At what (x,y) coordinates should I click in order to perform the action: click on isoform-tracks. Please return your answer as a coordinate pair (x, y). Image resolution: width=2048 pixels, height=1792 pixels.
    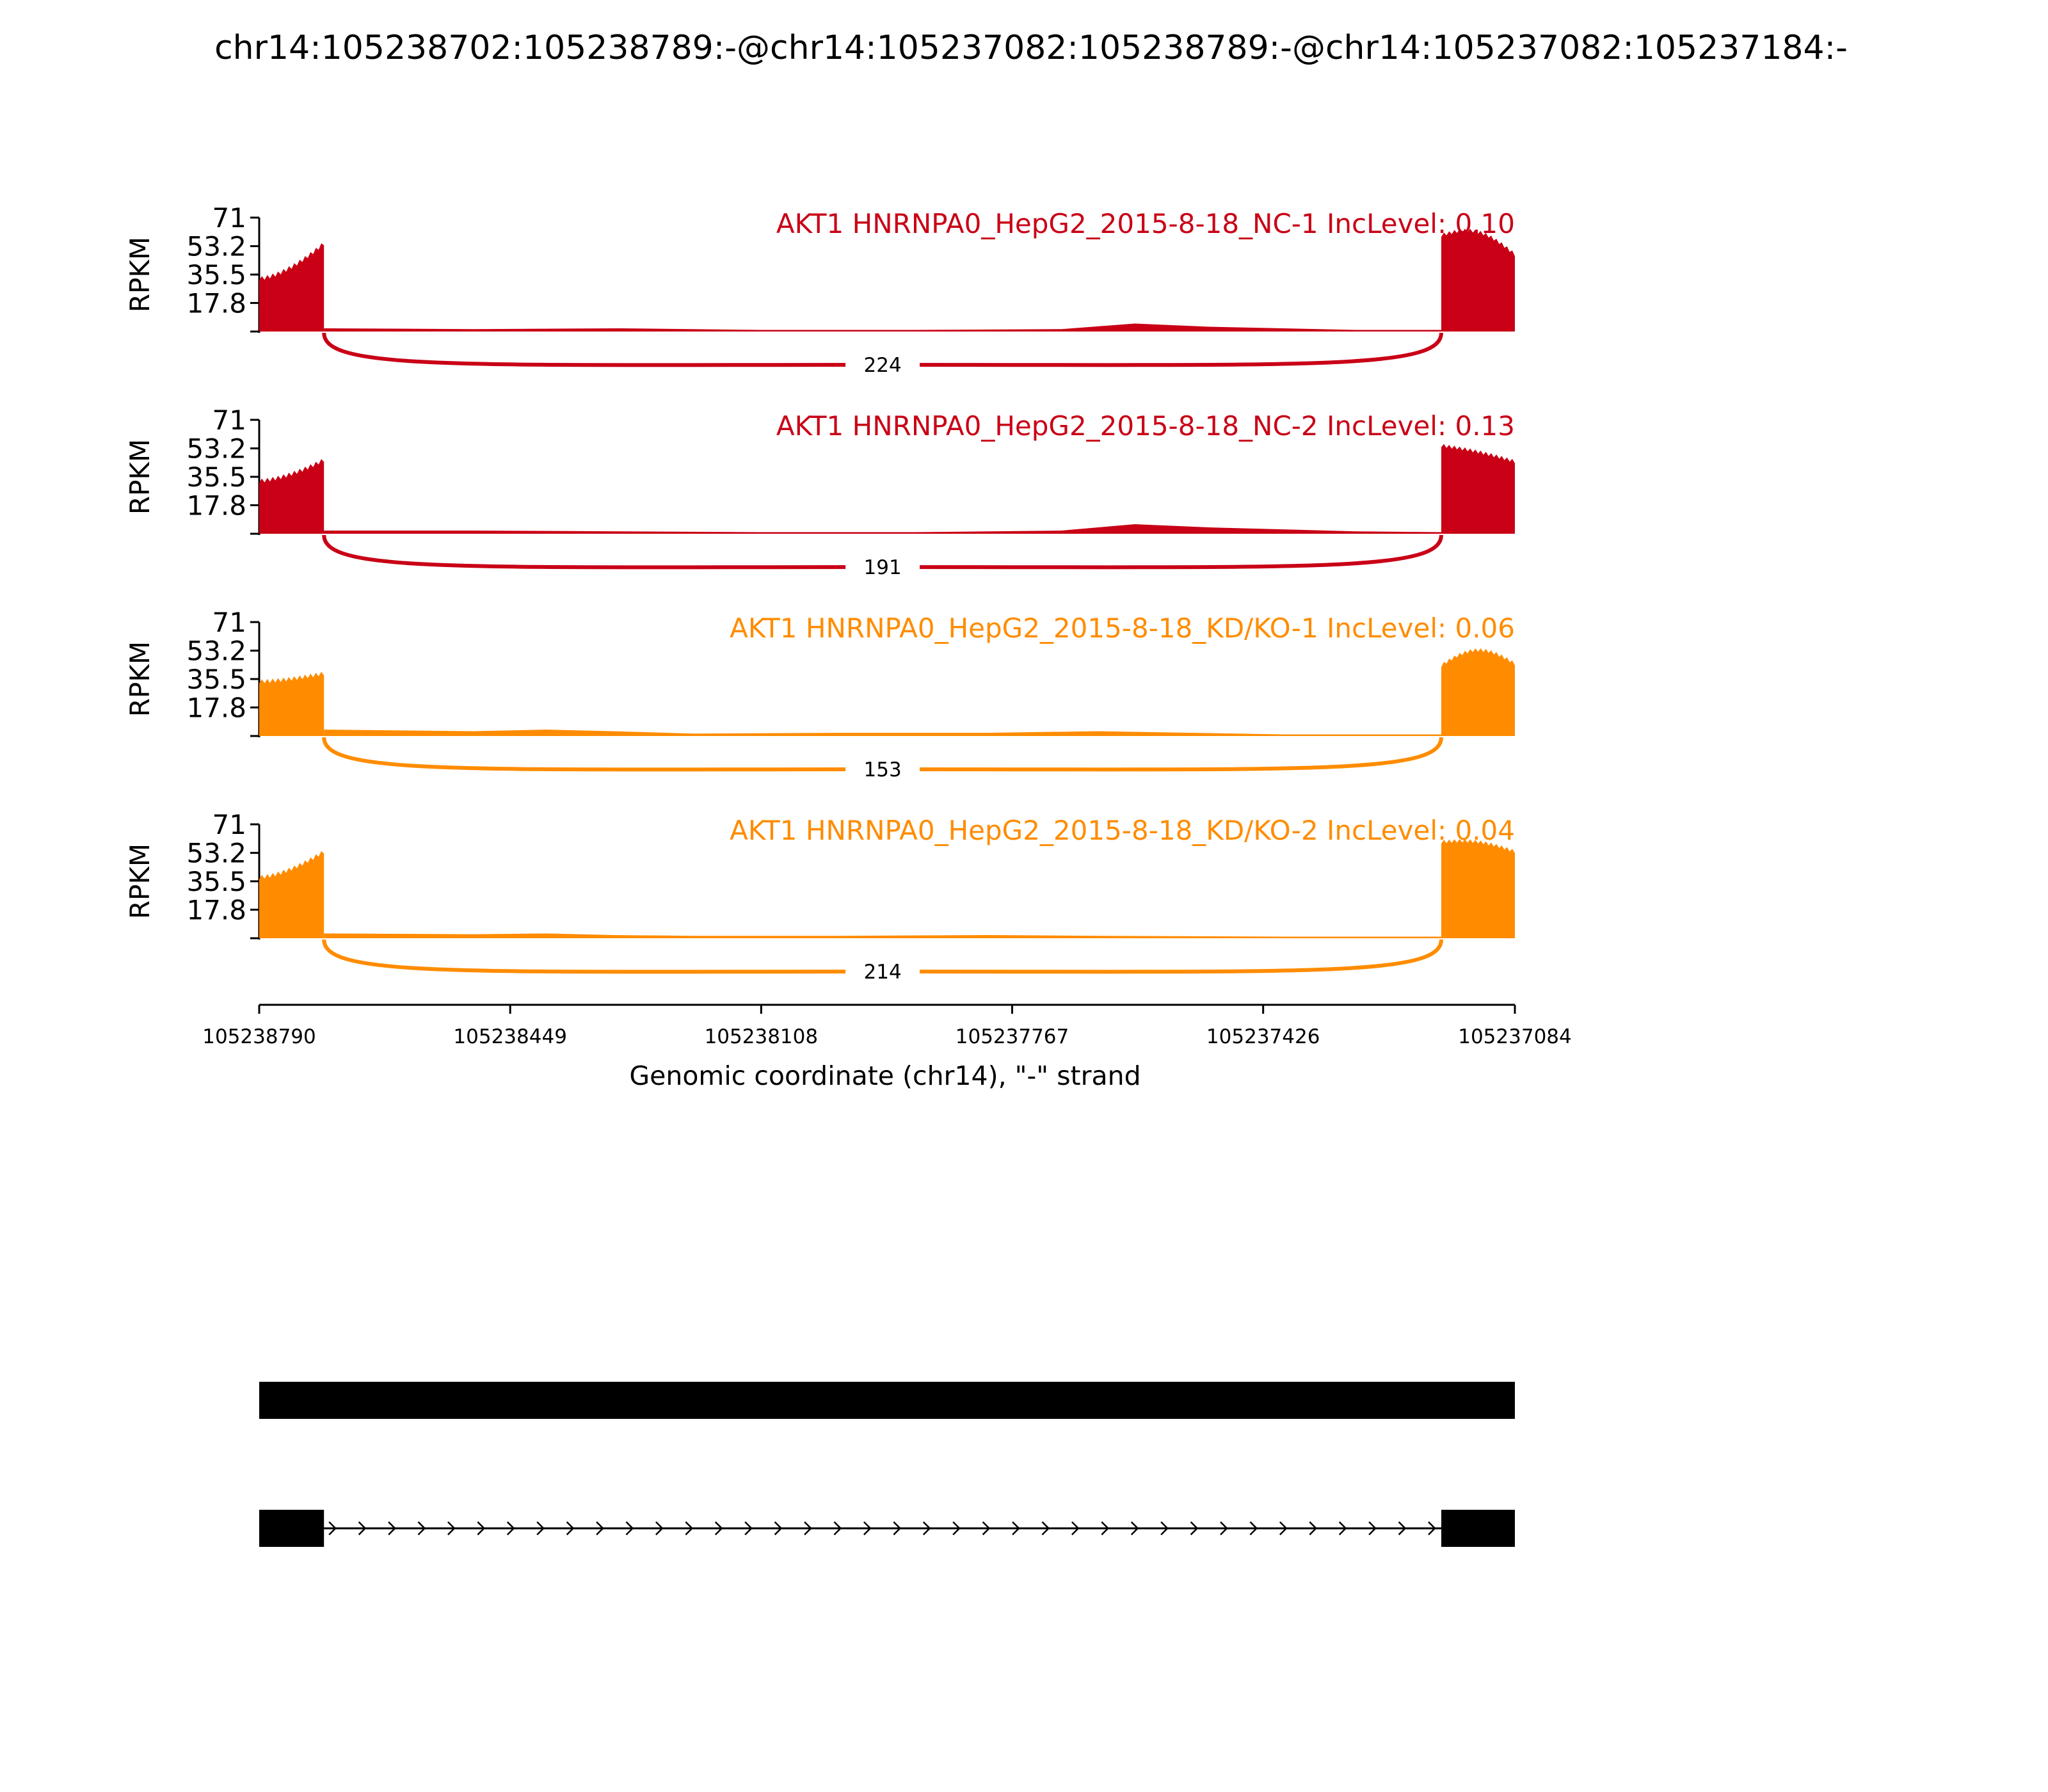
    Looking at the image, I should click on (887, 1464).